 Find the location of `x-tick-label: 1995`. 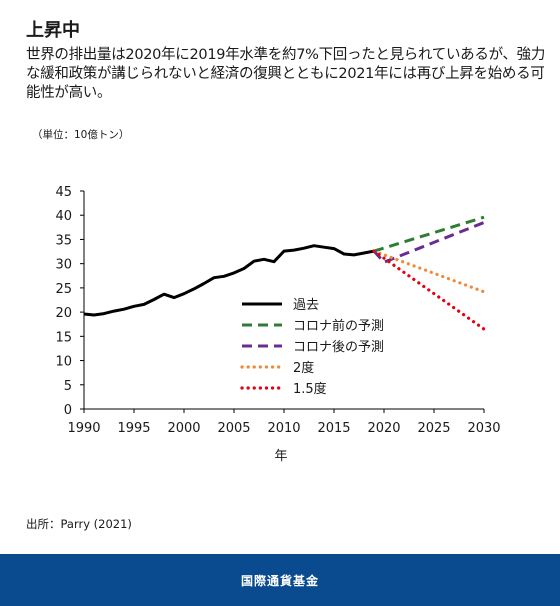

x-tick-label: 1995 is located at coordinates (133, 428).